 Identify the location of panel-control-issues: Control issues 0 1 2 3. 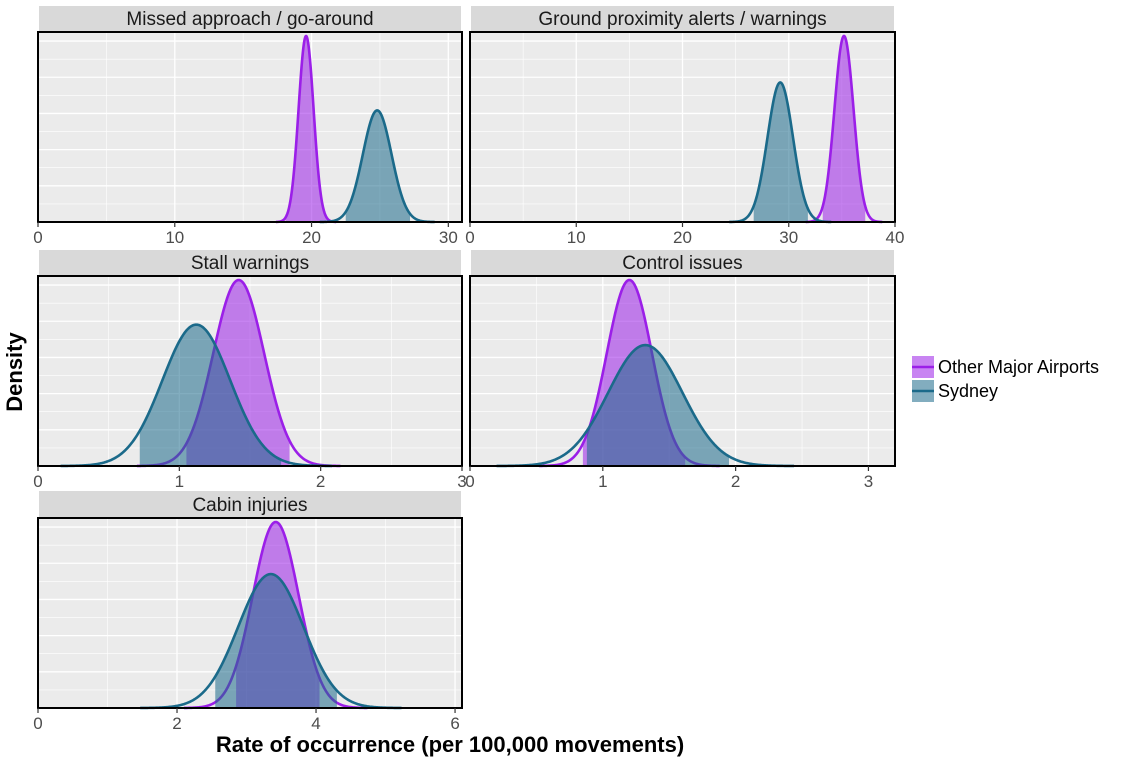
(680, 370).